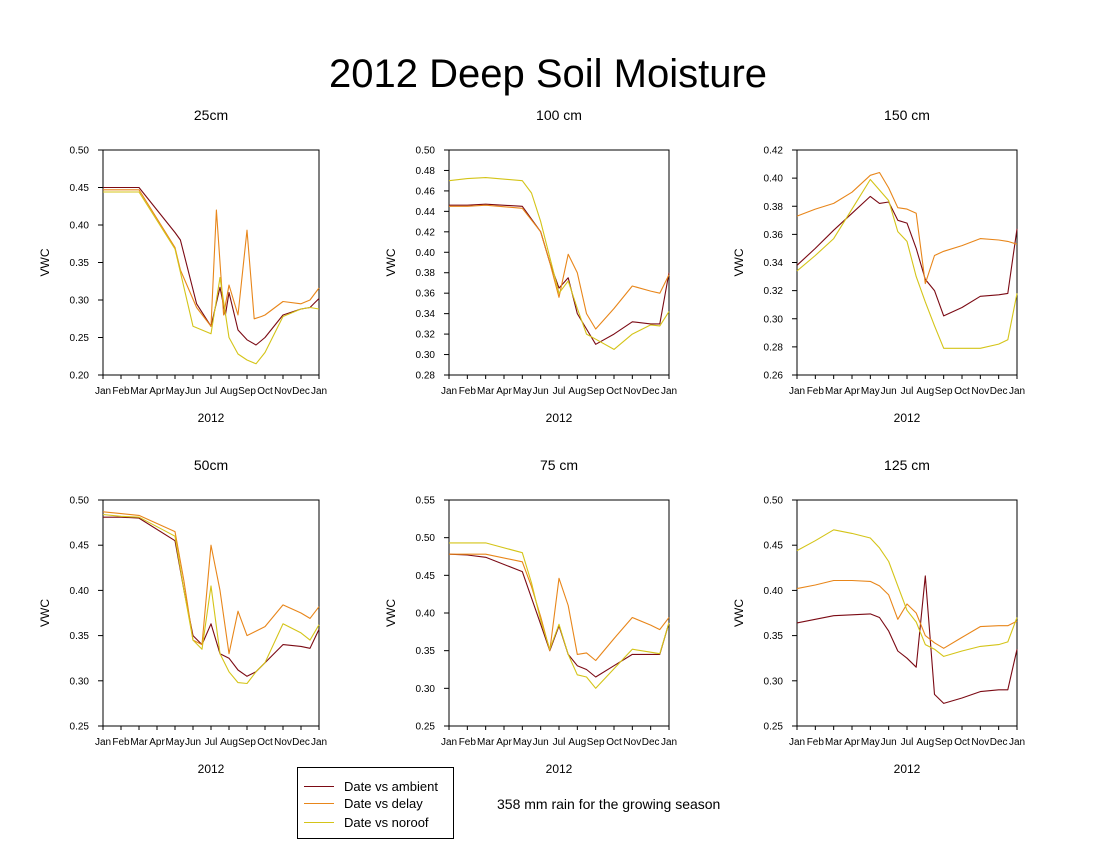 This screenshot has width=1099, height=851. Describe the element at coordinates (211, 115) in the screenshot. I see `panel-title: 25cm` at that location.